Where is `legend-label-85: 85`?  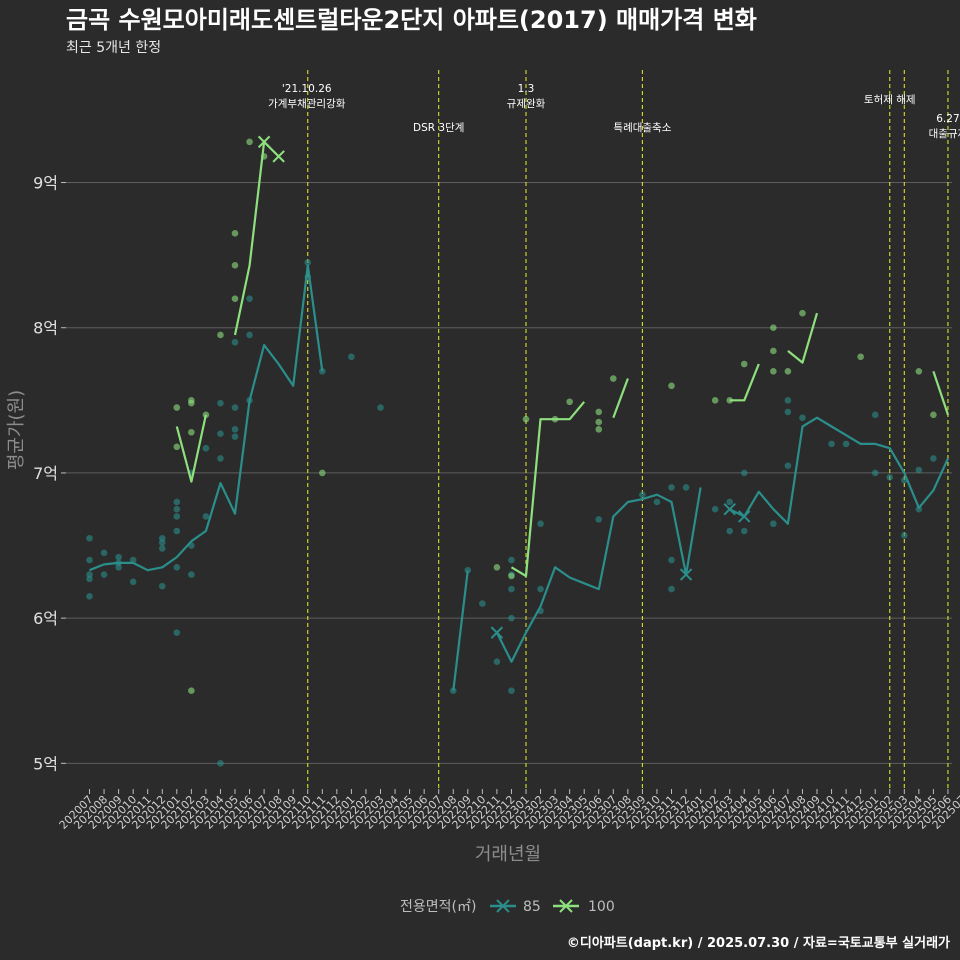
legend-label-85: 85 is located at coordinates (532, 907).